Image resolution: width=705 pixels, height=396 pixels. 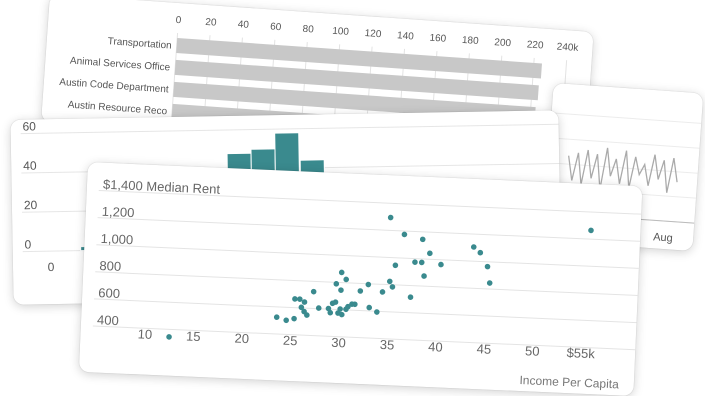 I want to click on series-line, so click(x=623, y=170).